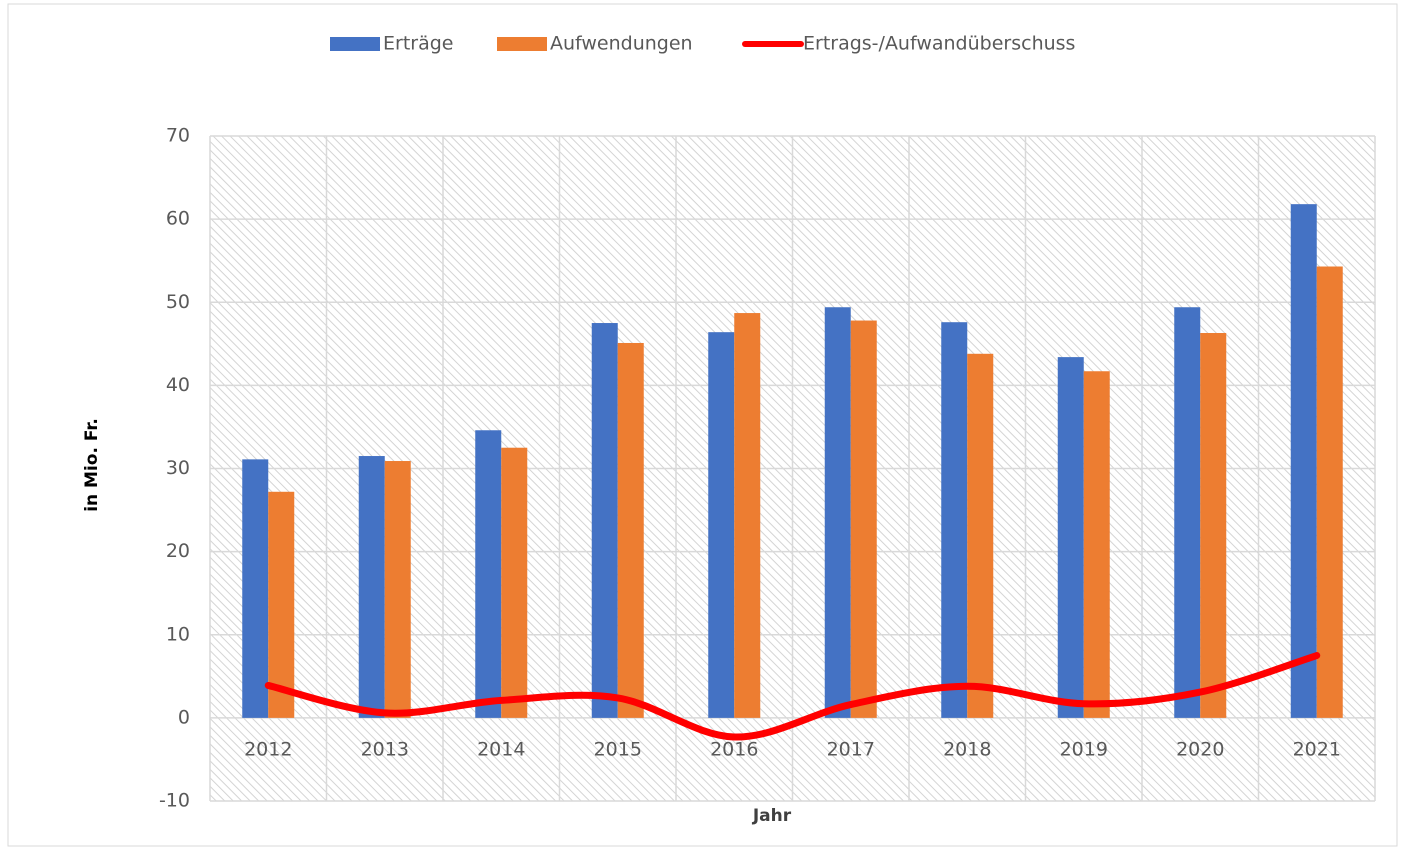  Describe the element at coordinates (178, 551) in the screenshot. I see `y-tick-label: 20` at that location.